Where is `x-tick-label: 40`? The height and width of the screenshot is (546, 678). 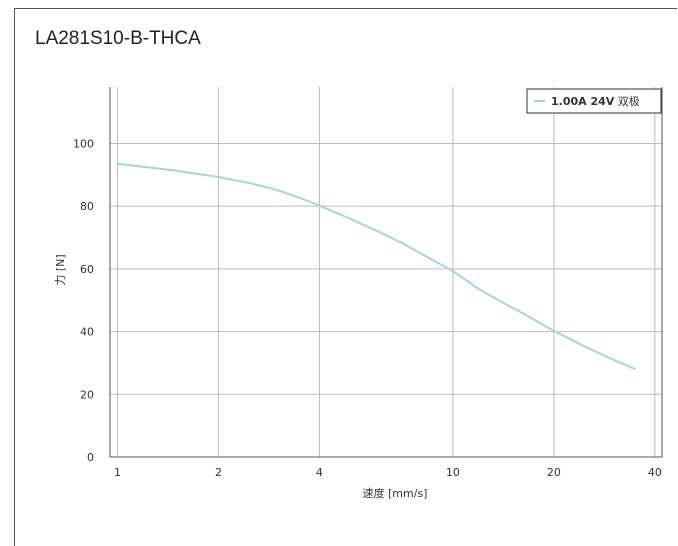 x-tick-label: 40 is located at coordinates (655, 472).